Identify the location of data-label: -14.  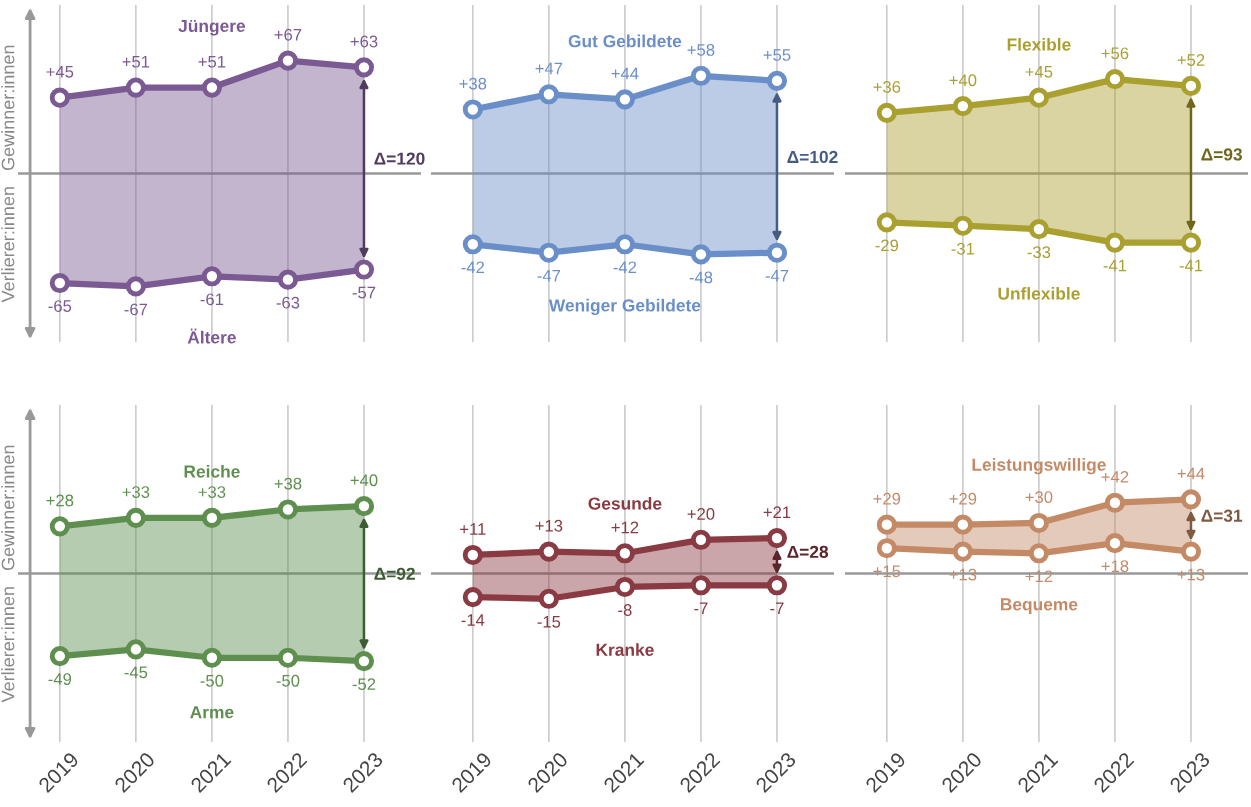
(473, 620).